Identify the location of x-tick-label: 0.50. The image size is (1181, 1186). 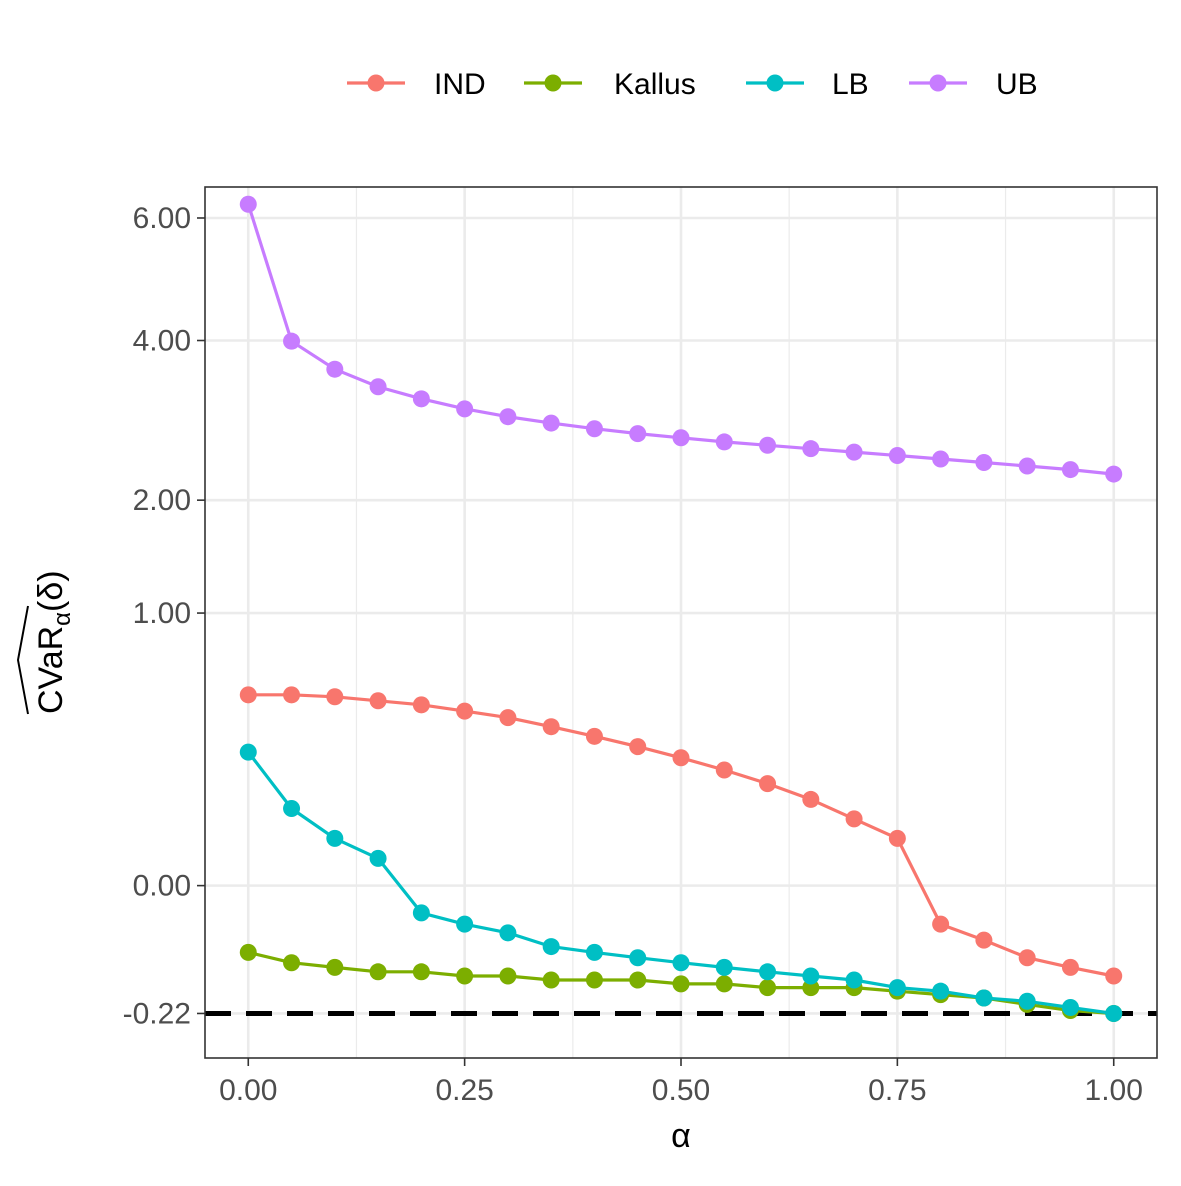
(681, 1090).